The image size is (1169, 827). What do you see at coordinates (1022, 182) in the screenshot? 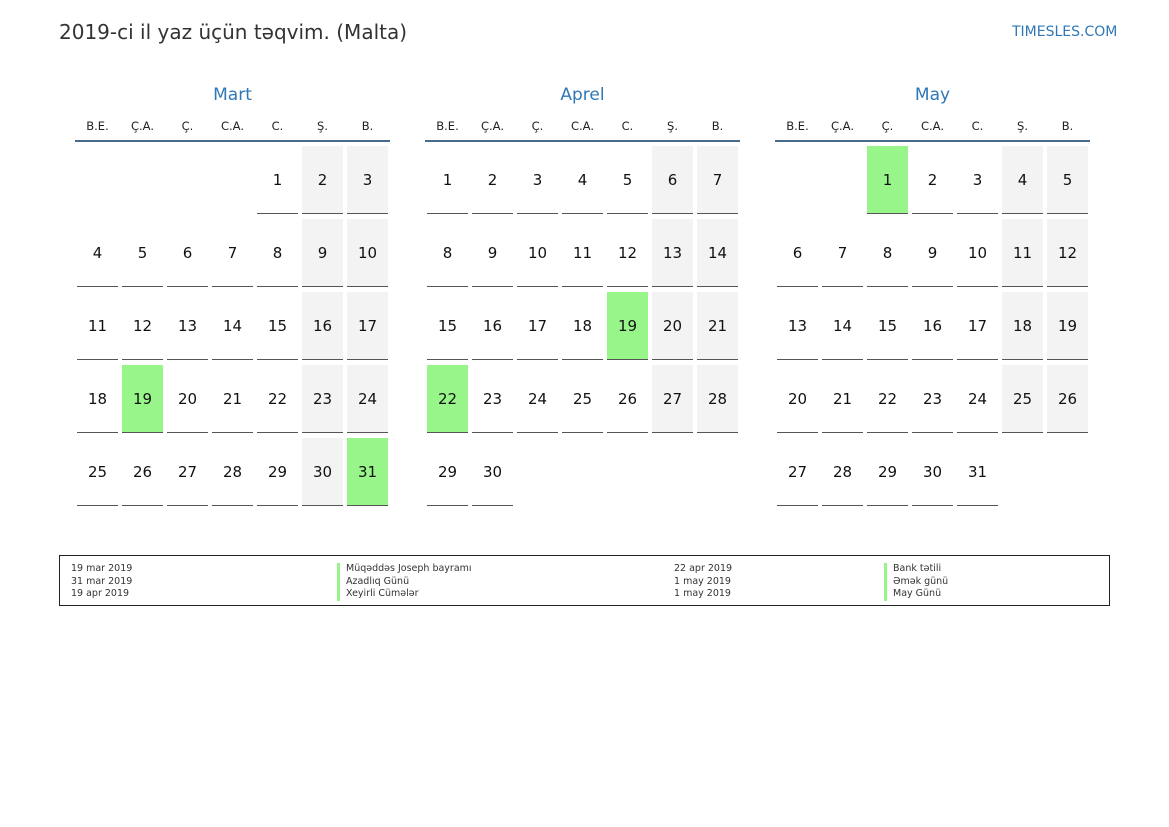
I see `day-cell: 4` at bounding box center [1022, 182].